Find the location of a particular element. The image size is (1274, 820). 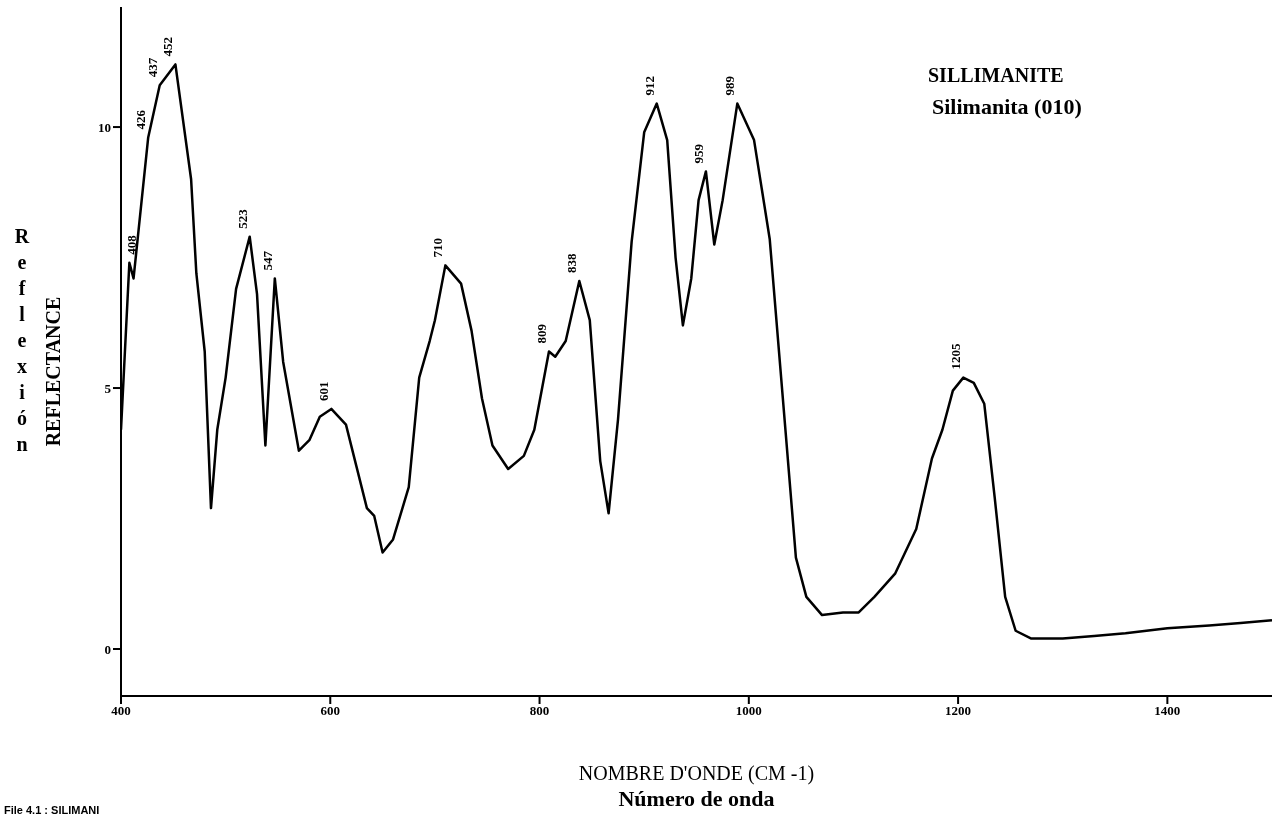

annotation: 838 is located at coordinates (572, 263).